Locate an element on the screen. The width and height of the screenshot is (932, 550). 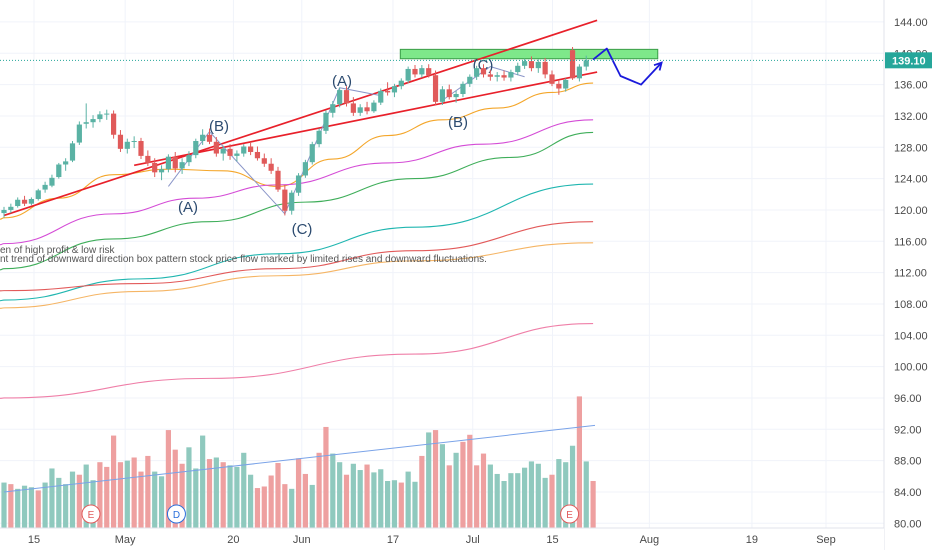
price-tick-label: 100.00 is located at coordinates (911, 368).